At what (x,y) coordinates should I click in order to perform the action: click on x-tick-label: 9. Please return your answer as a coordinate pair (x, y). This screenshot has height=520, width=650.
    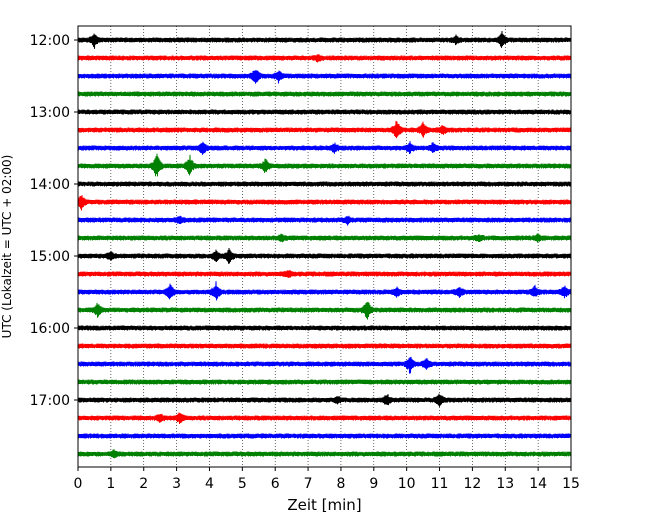
    Looking at the image, I should click on (373, 484).